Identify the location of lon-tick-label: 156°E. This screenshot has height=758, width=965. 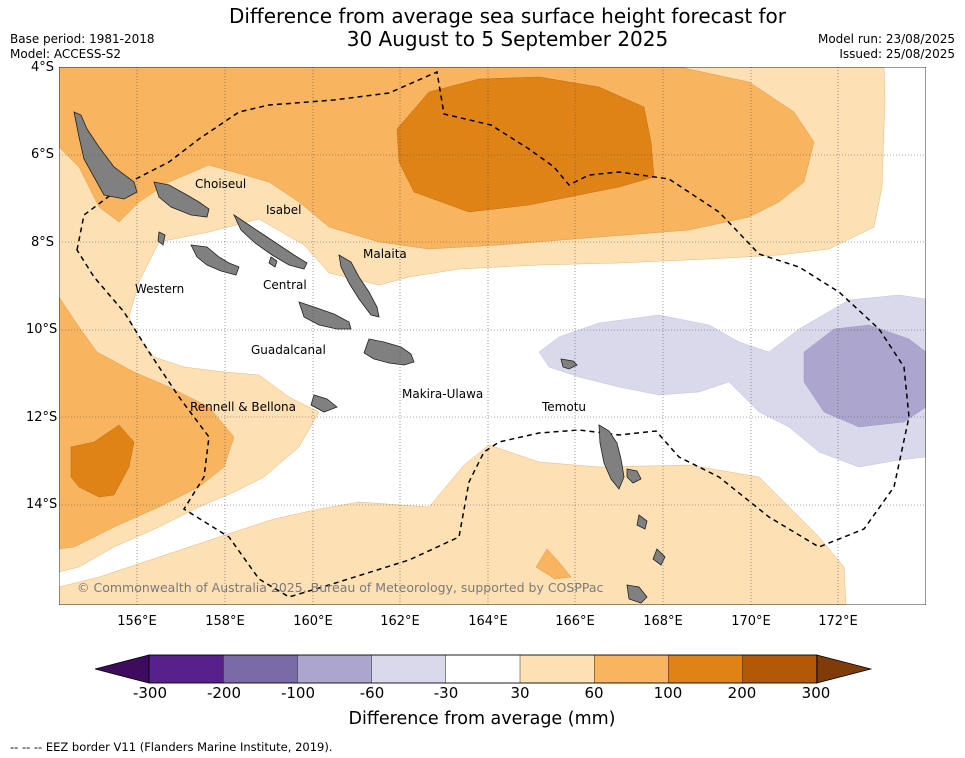
(137, 621).